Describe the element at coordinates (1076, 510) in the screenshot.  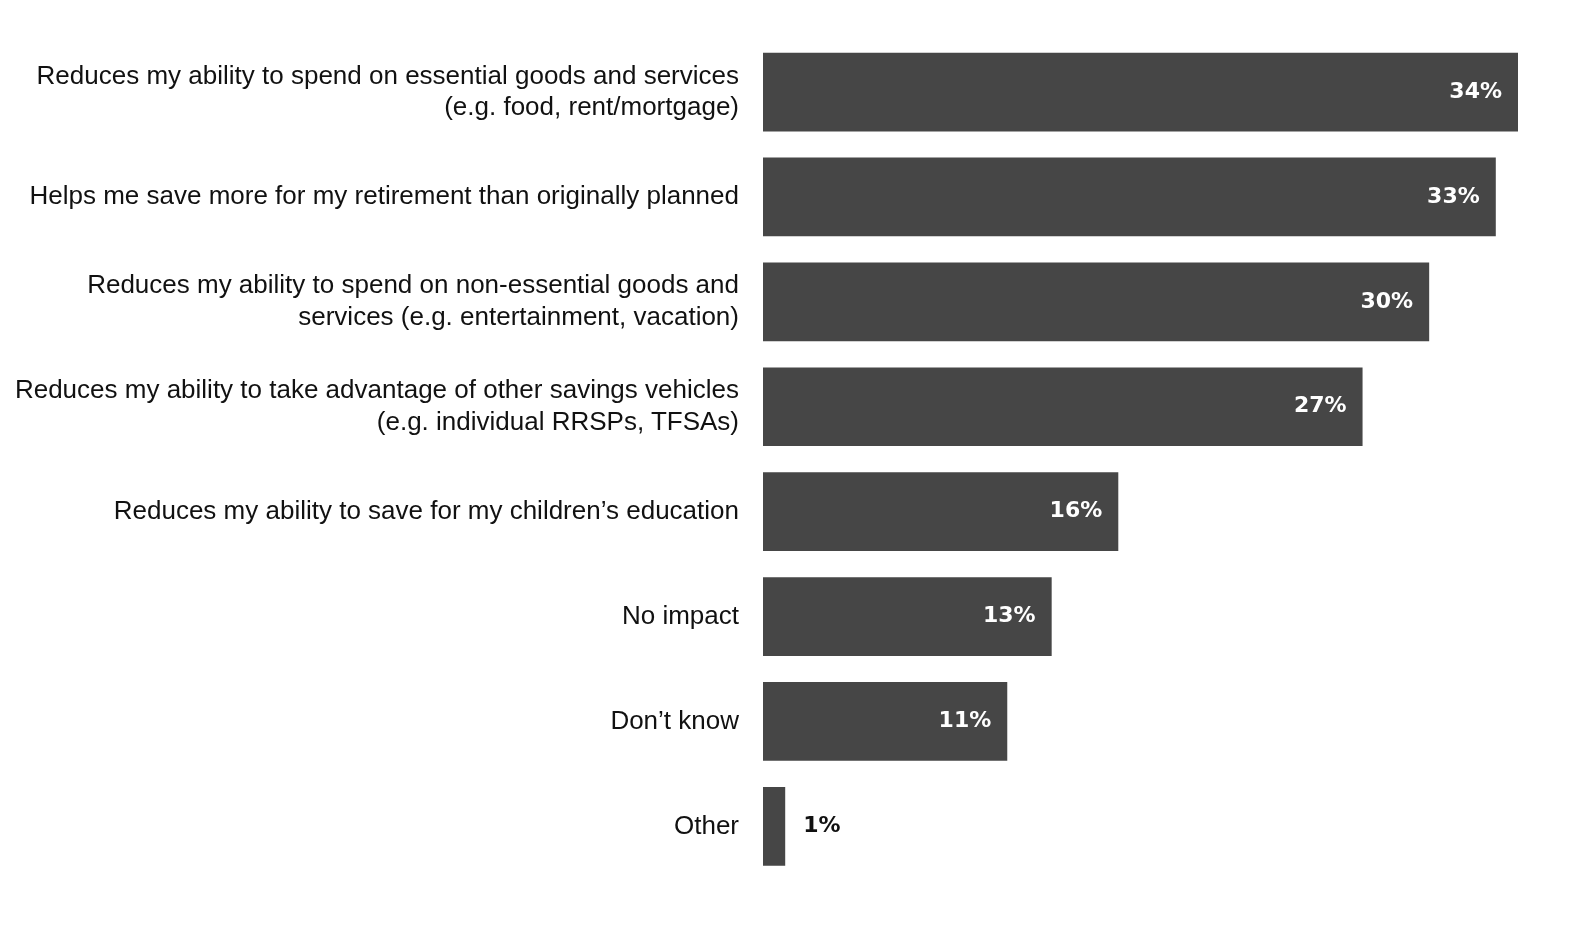
I see `data-label: 16%` at that location.